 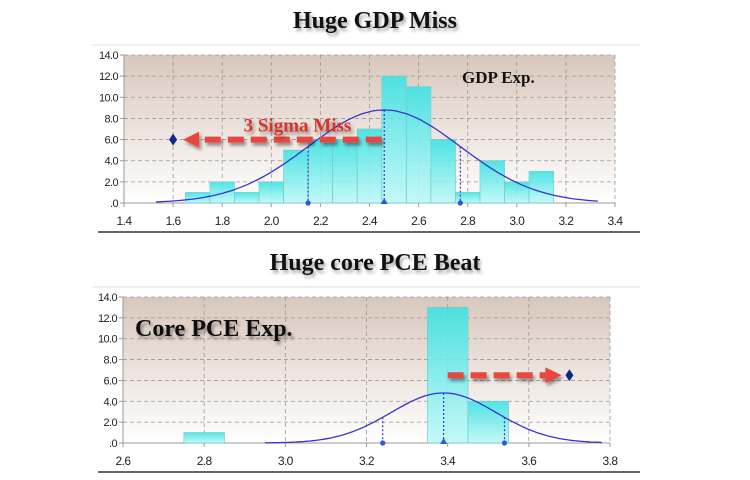 I want to click on x-tick-label: 1.8, so click(x=223, y=221).